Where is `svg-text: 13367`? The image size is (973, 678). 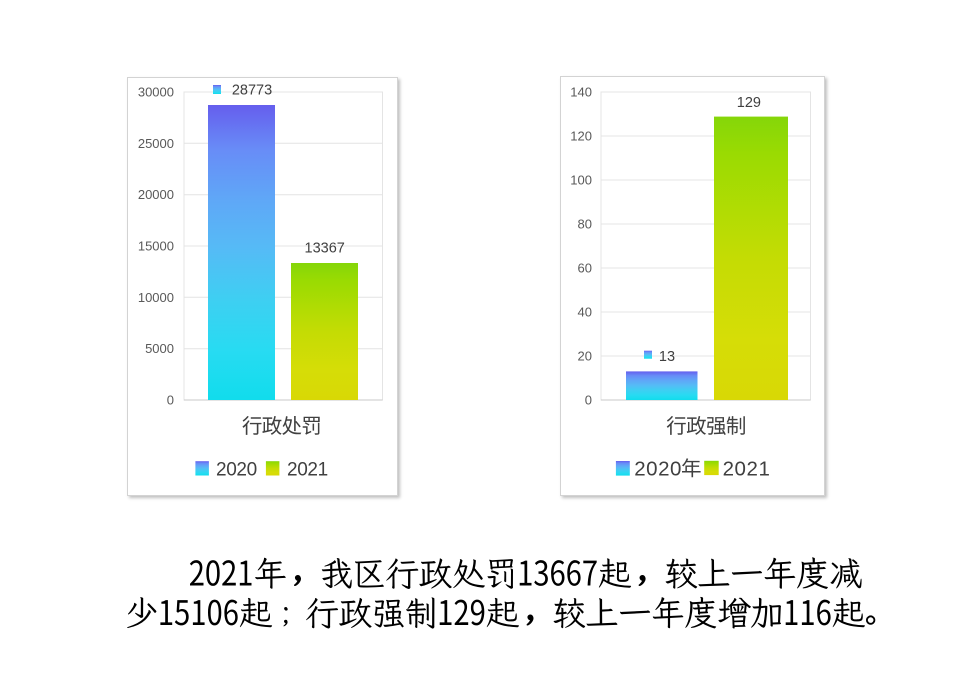
svg-text: 13367 is located at coordinates (325, 248).